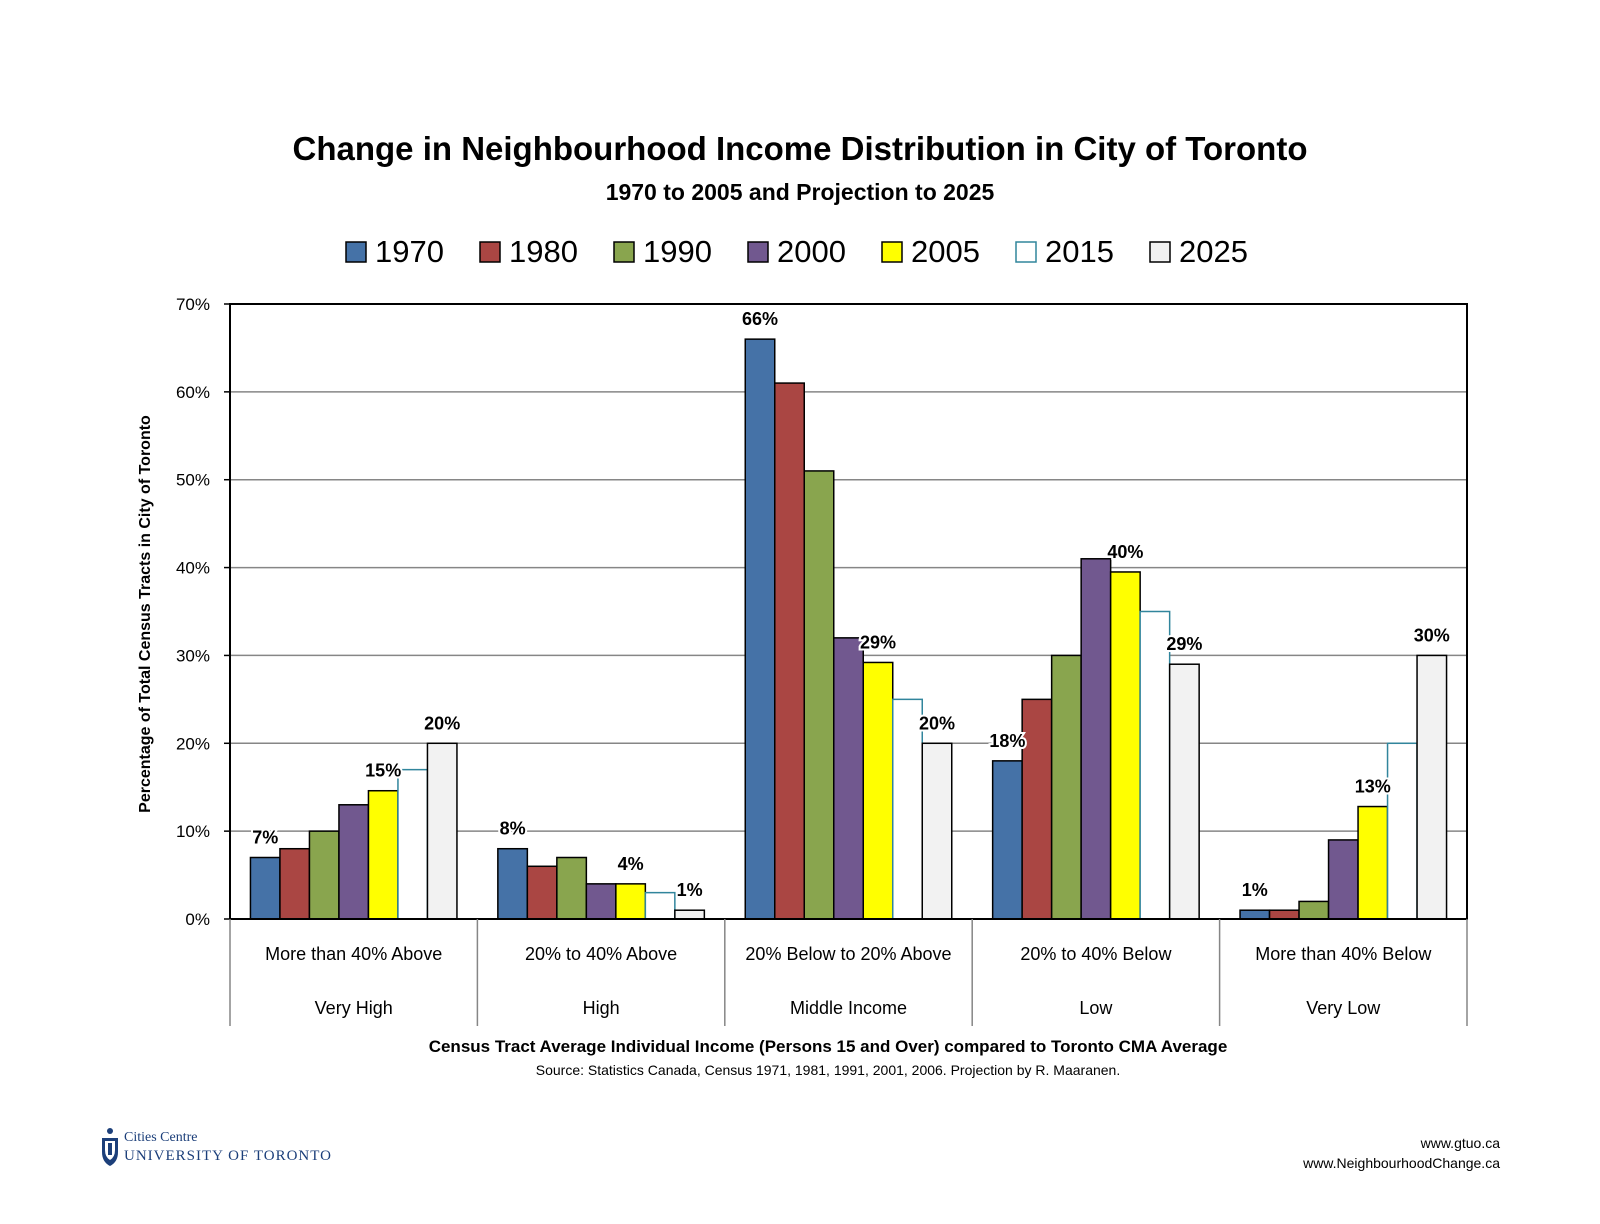 The height and width of the screenshot is (1224, 1600). What do you see at coordinates (1432, 635) in the screenshot?
I see `data-label: 30%` at bounding box center [1432, 635].